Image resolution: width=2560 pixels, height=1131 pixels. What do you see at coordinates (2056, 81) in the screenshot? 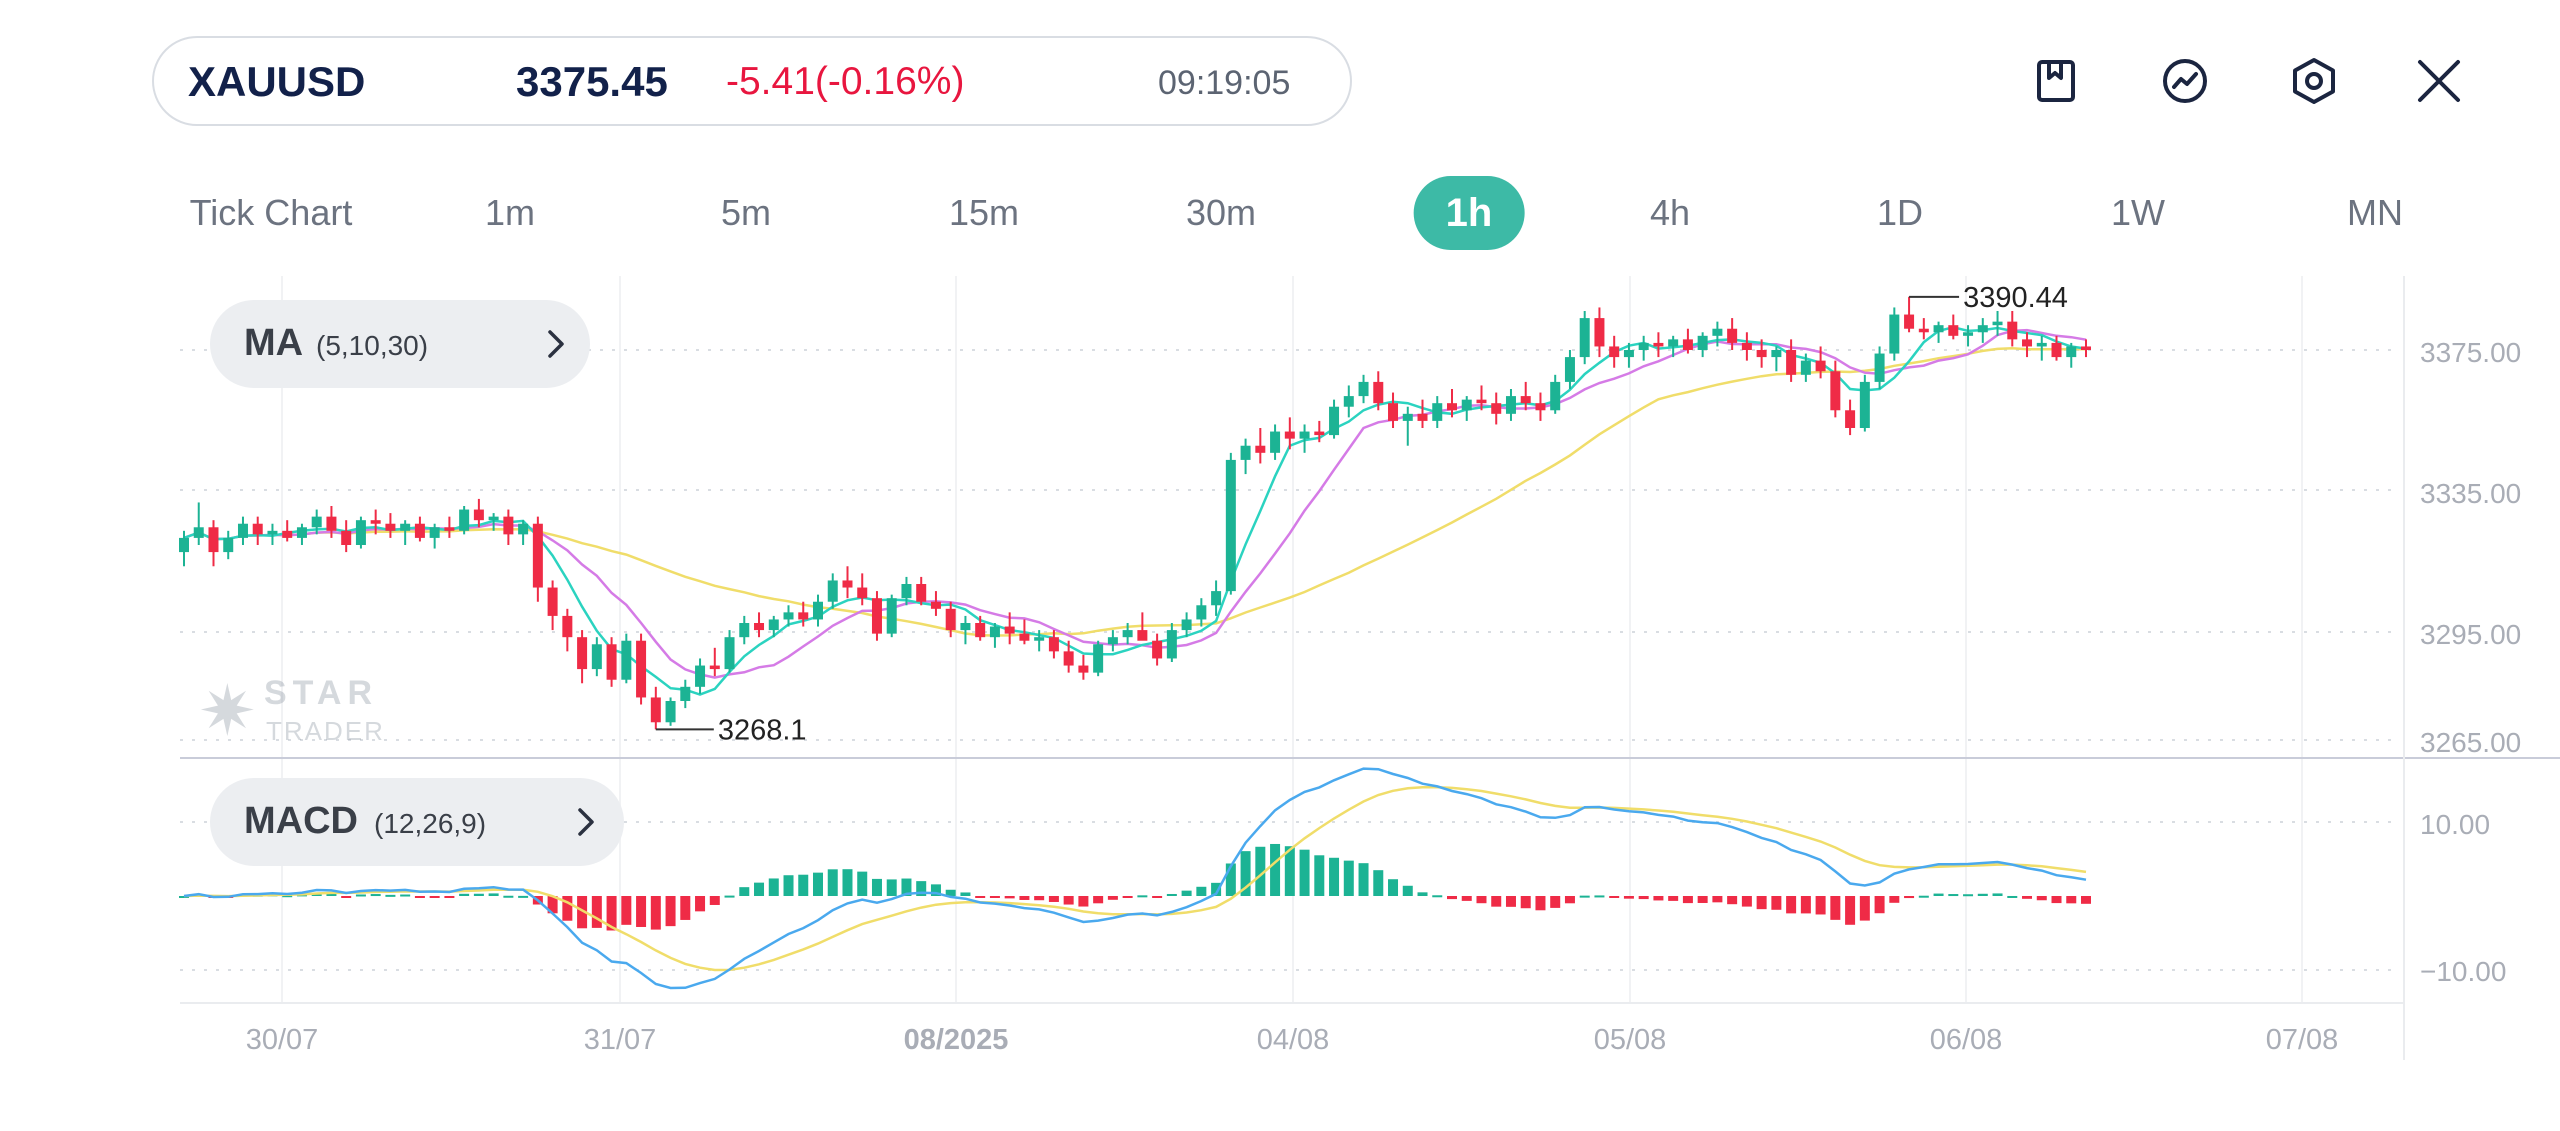
I see `bookmark-icon` at bounding box center [2056, 81].